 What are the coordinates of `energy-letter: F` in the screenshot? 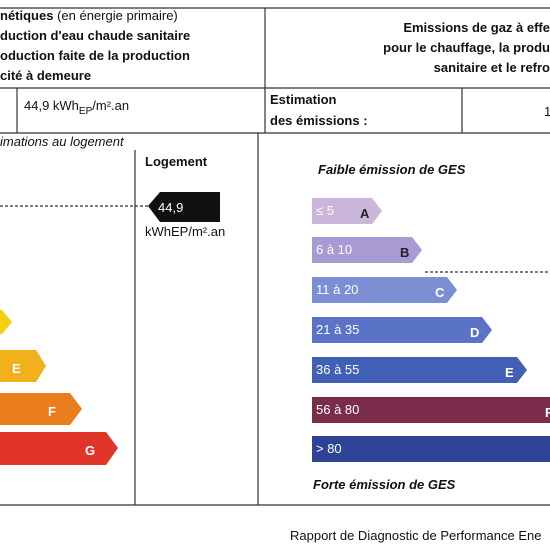 It's located at (52, 411).